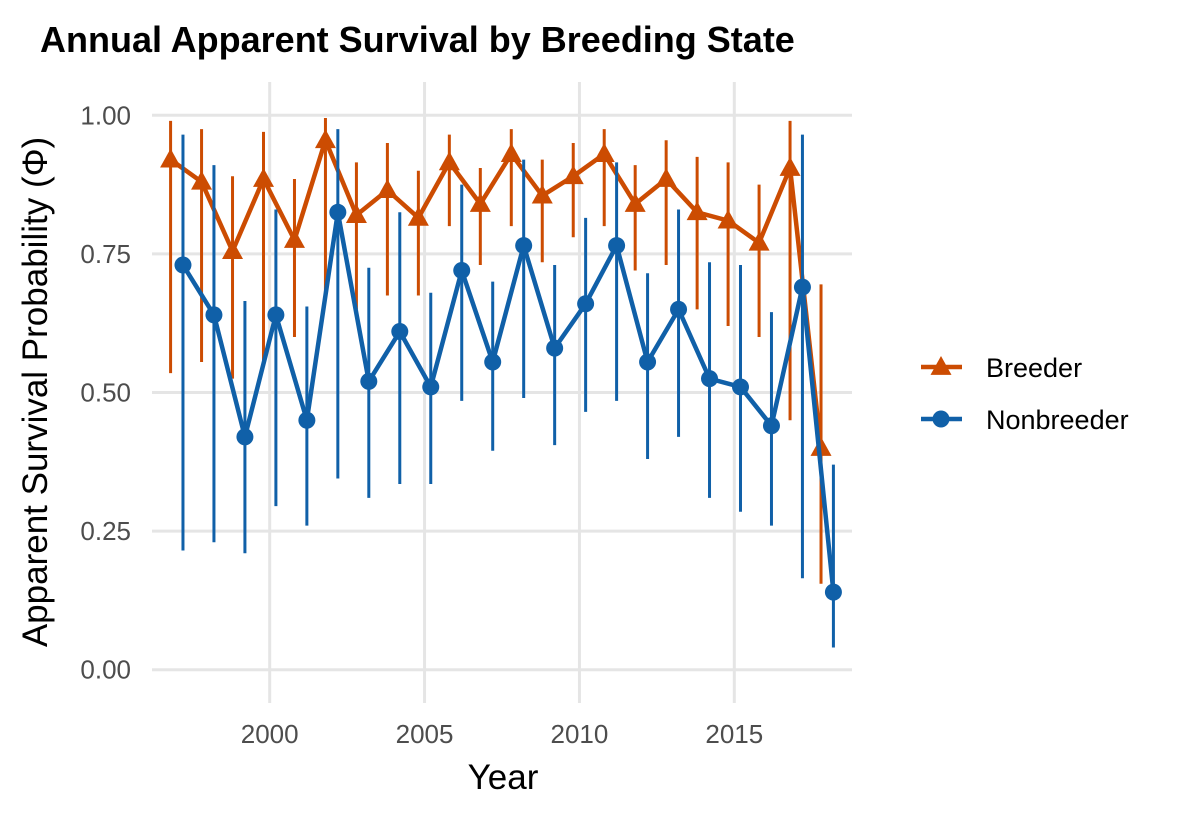 This screenshot has height=818, width=1201. Describe the element at coordinates (425, 734) in the screenshot. I see `x-tick-label: 2005` at that location.